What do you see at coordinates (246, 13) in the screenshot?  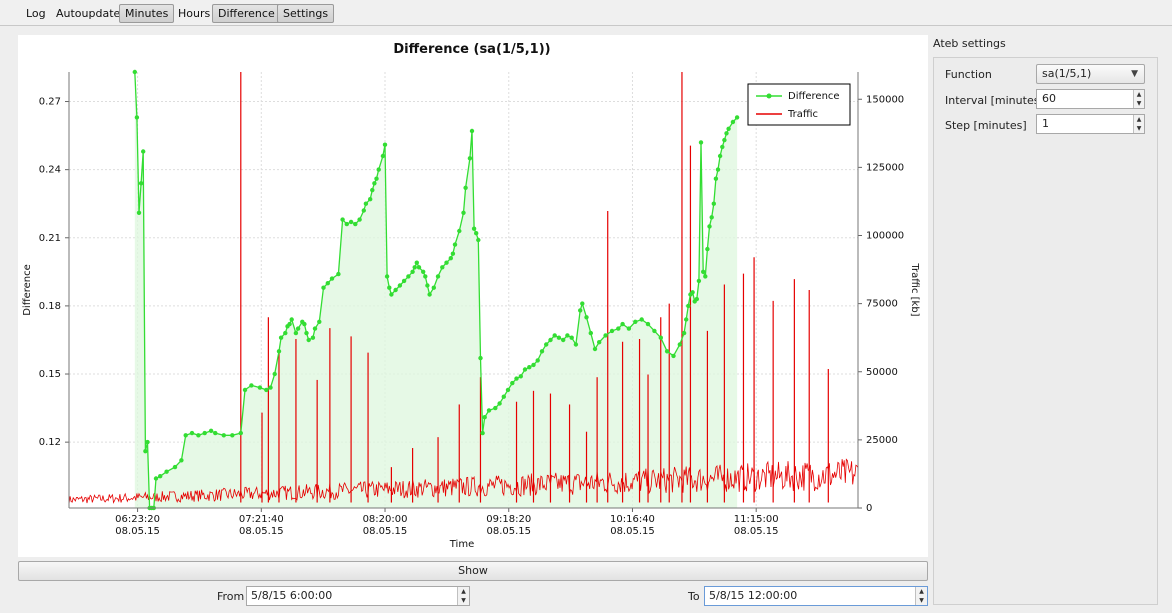 I see `difference-button: Difference` at bounding box center [246, 13].